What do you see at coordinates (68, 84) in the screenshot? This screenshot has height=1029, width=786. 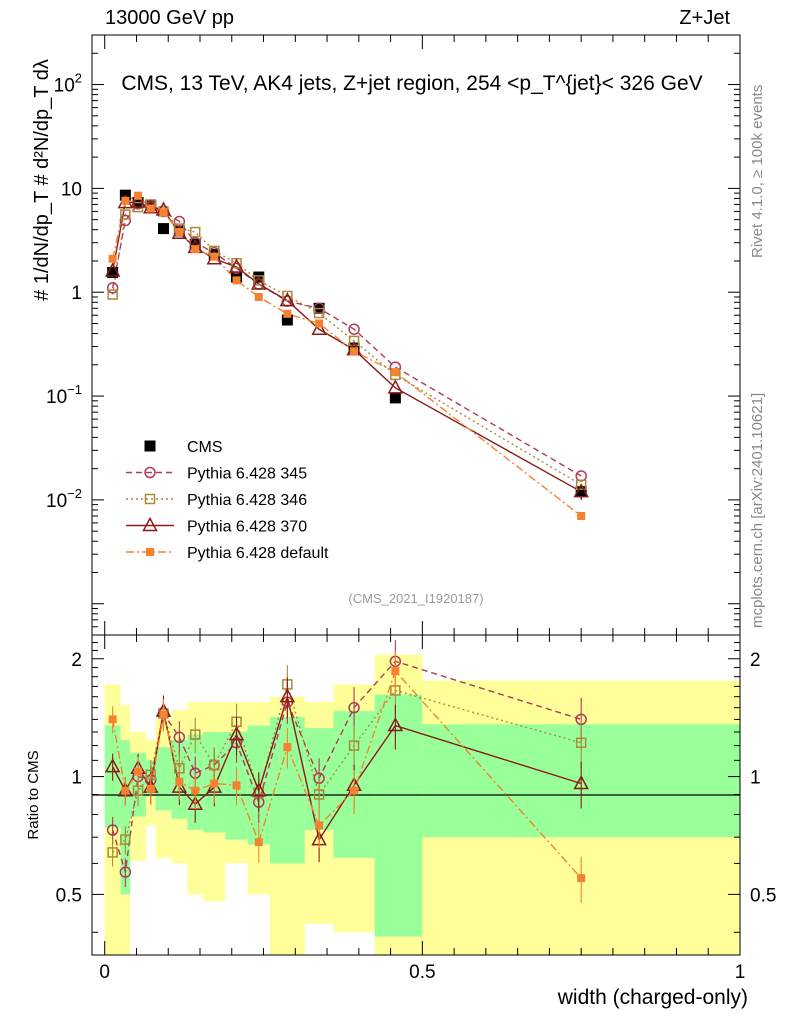 I see `y-tick-label: 10²` at bounding box center [68, 84].